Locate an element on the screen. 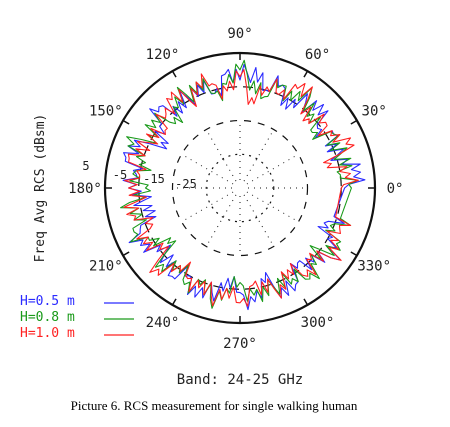 The height and width of the screenshot is (427, 450). radial-tick-label: 5 is located at coordinates (85, 166).